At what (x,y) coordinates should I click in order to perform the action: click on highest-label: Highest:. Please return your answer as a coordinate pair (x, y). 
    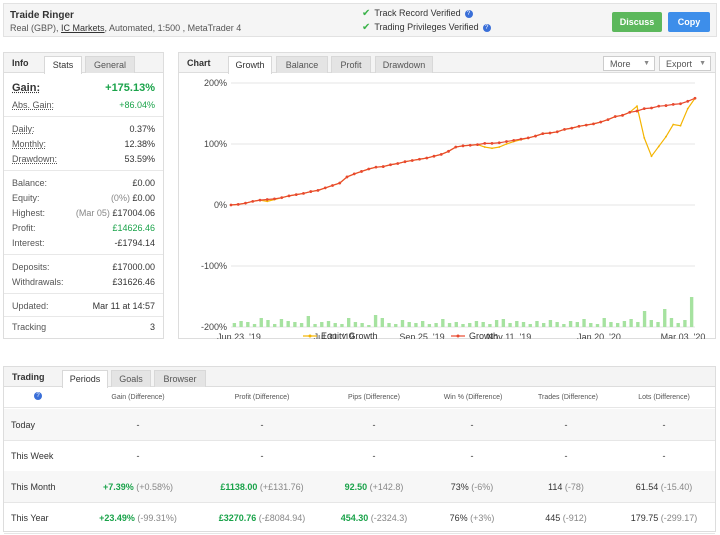
    Looking at the image, I should click on (29, 213).